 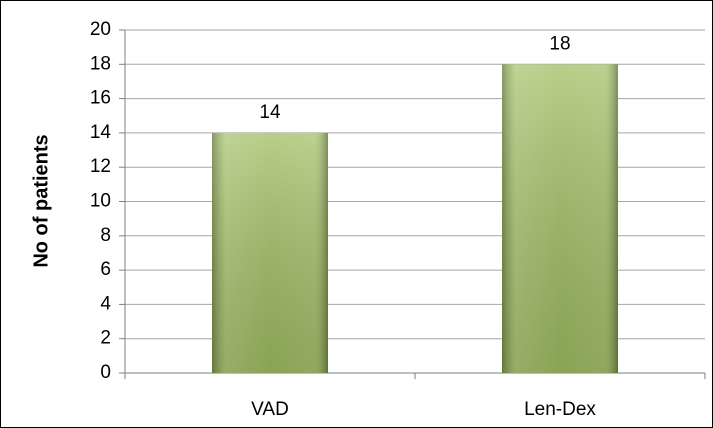 I want to click on x-tick-label: Len-Dex, so click(x=560, y=409).